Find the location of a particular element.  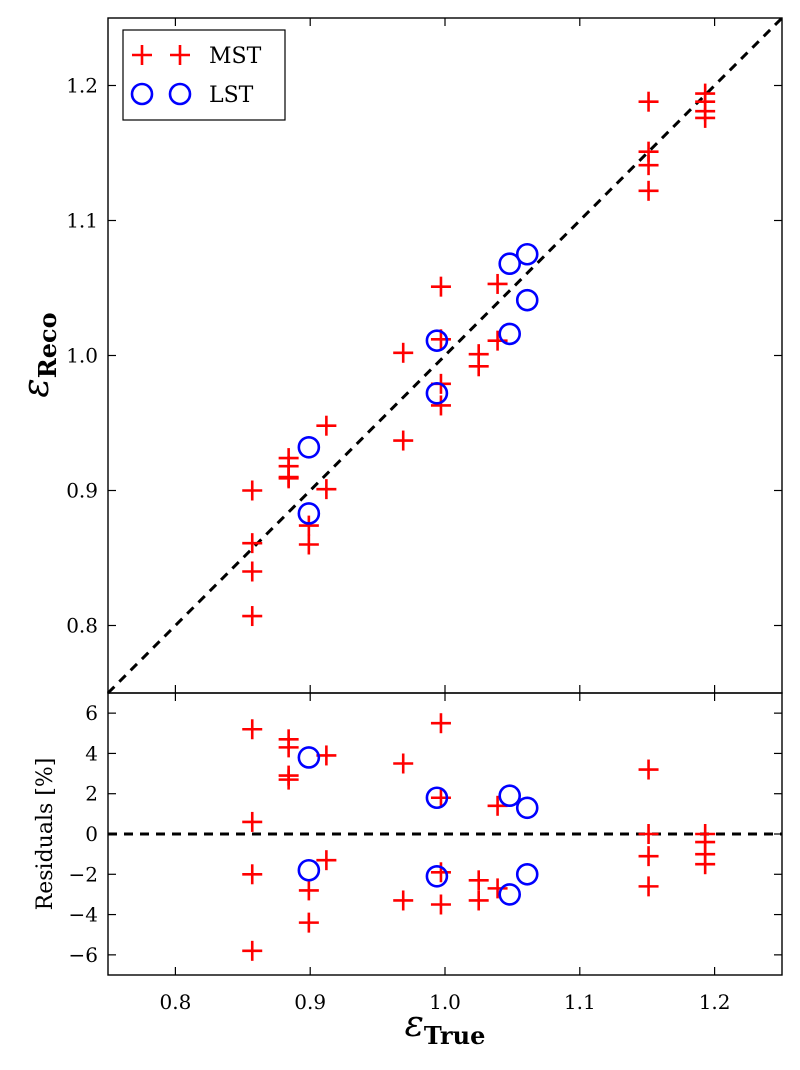

y-tick-label: 4 is located at coordinates (91, 753).